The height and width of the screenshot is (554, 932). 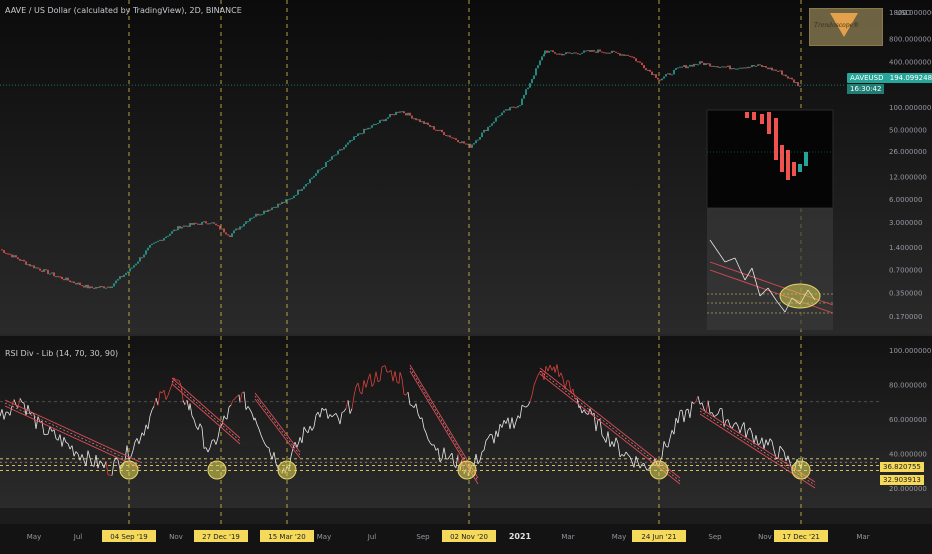 I want to click on x-tick-label: May, so click(x=34, y=537).